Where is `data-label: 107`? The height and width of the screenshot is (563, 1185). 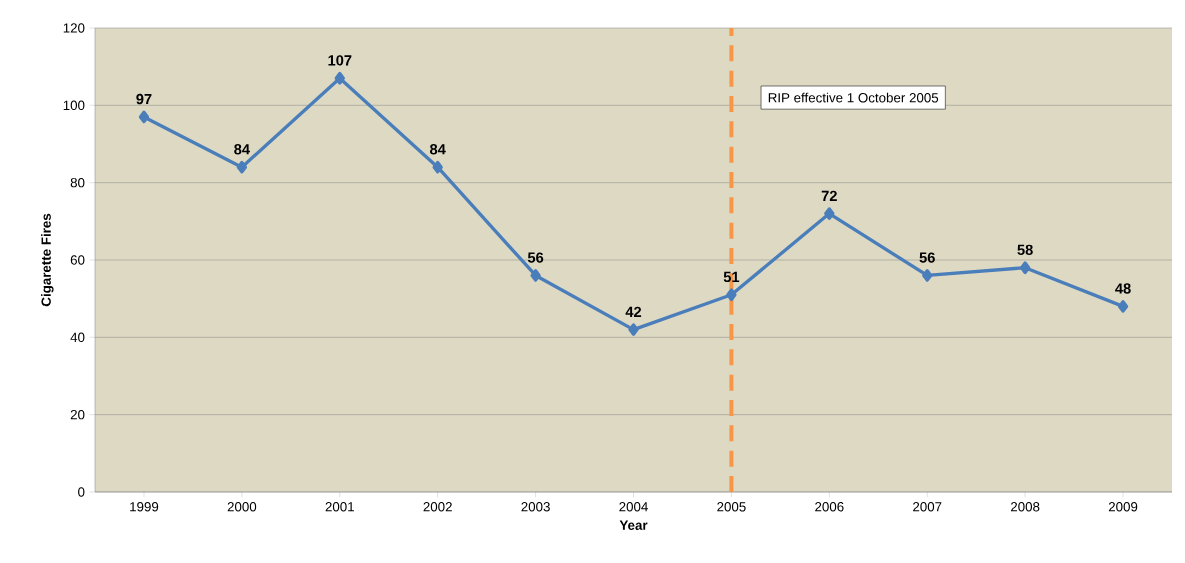 data-label: 107 is located at coordinates (340, 60).